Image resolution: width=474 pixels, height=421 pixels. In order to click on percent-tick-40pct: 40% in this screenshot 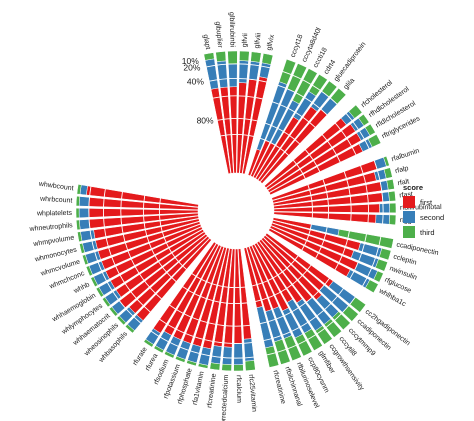, I will do `click(195, 82)`.